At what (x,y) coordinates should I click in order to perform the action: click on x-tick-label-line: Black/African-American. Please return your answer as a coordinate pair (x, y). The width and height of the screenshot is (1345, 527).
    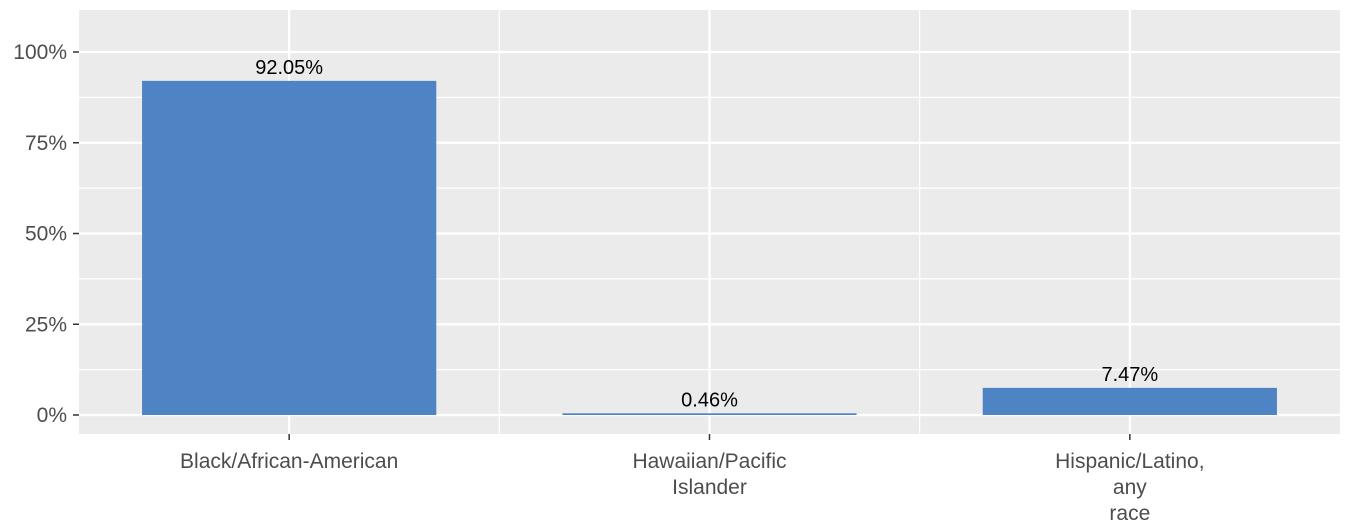
    Looking at the image, I should click on (289, 461).